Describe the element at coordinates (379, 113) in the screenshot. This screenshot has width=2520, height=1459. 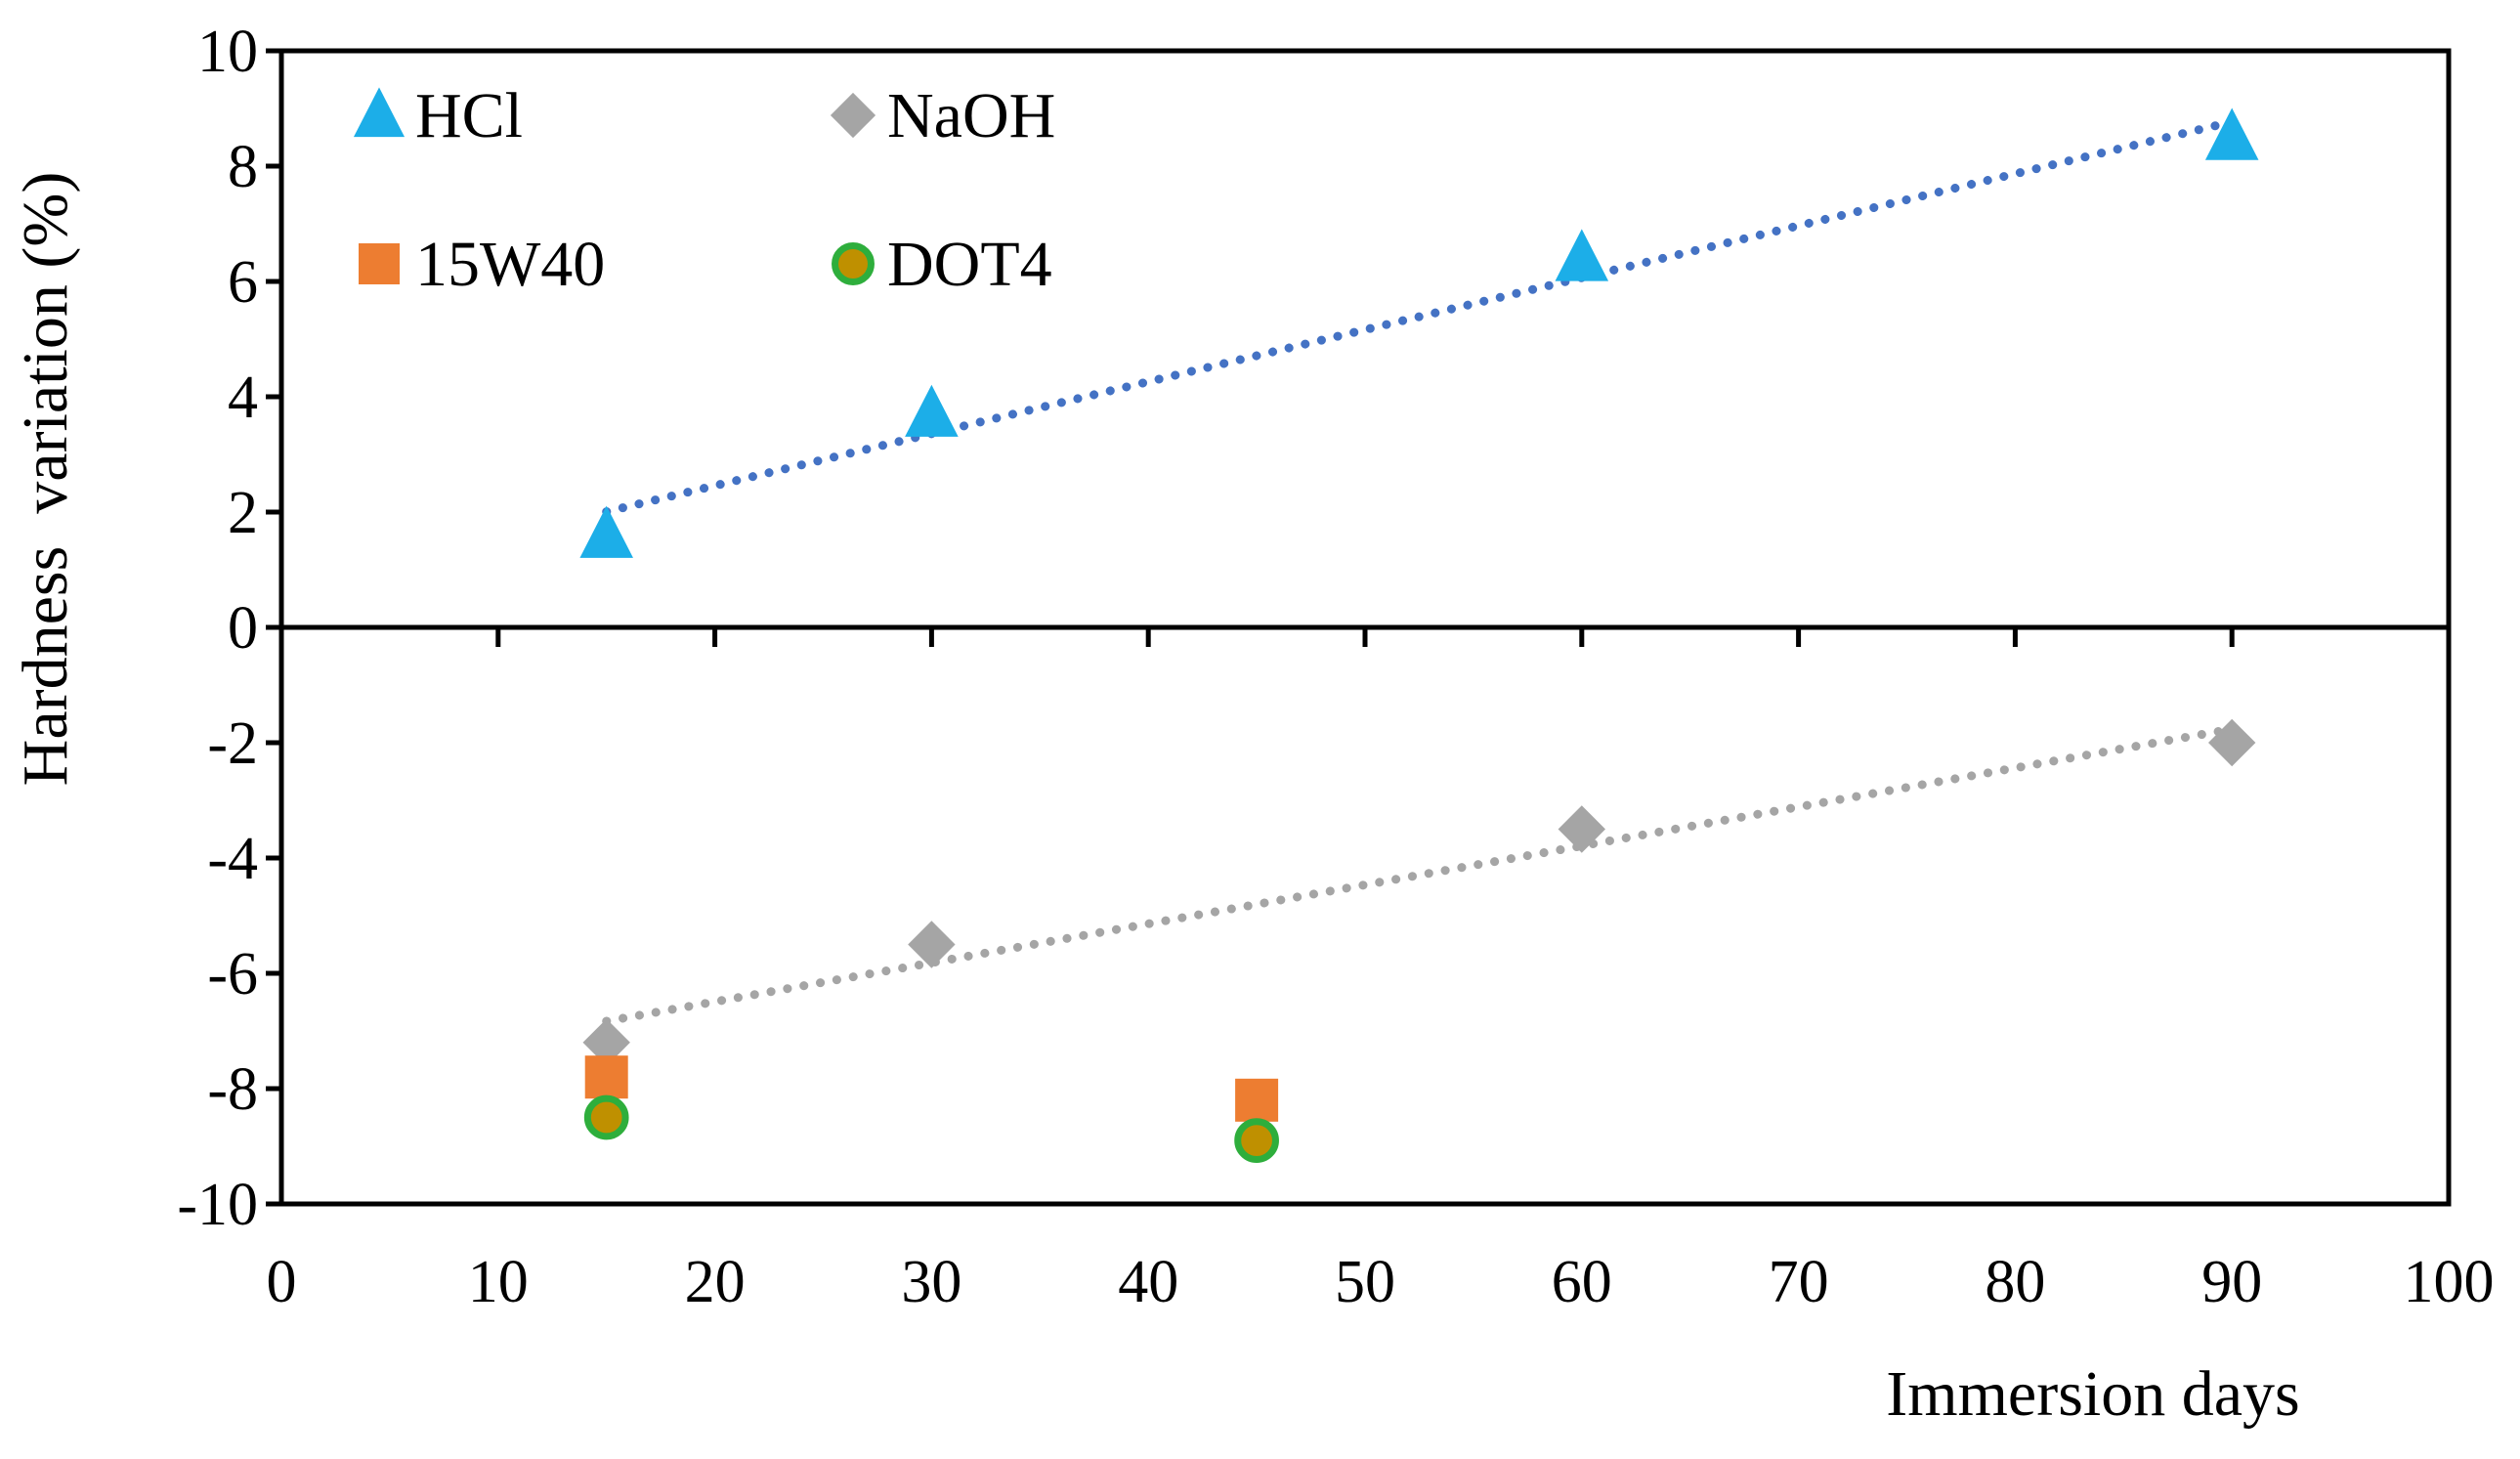
I see `legend-hcl-marker` at that location.